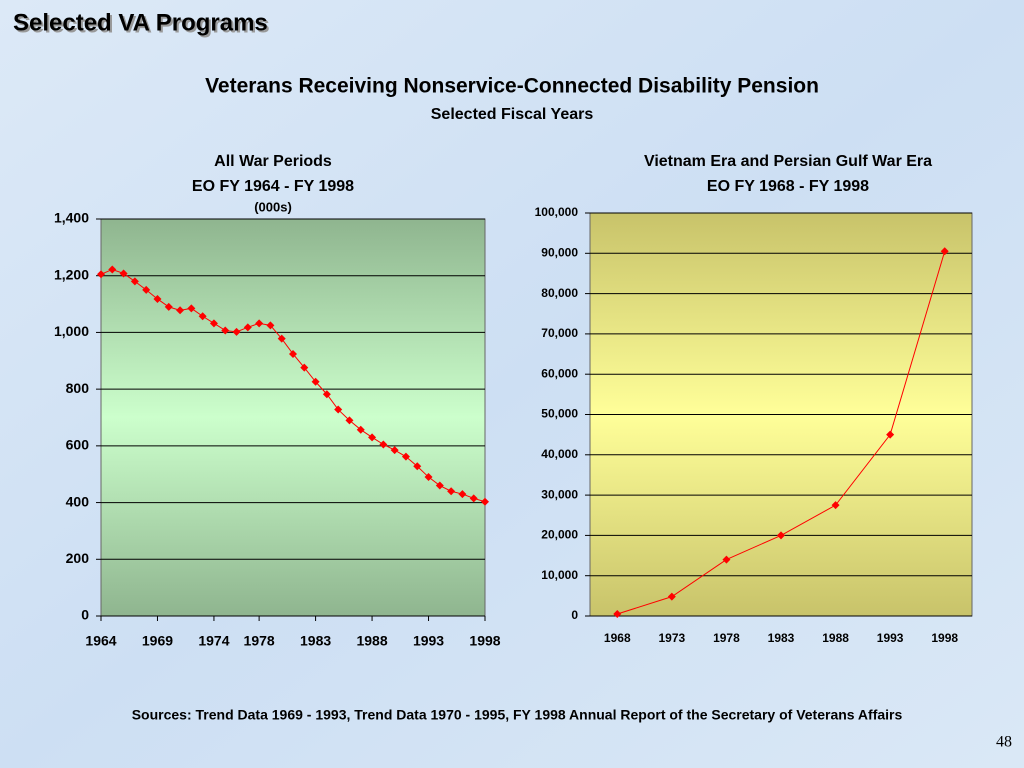 This screenshot has height=768, width=1024. What do you see at coordinates (1004, 742) in the screenshot?
I see `page-number: 48` at bounding box center [1004, 742].